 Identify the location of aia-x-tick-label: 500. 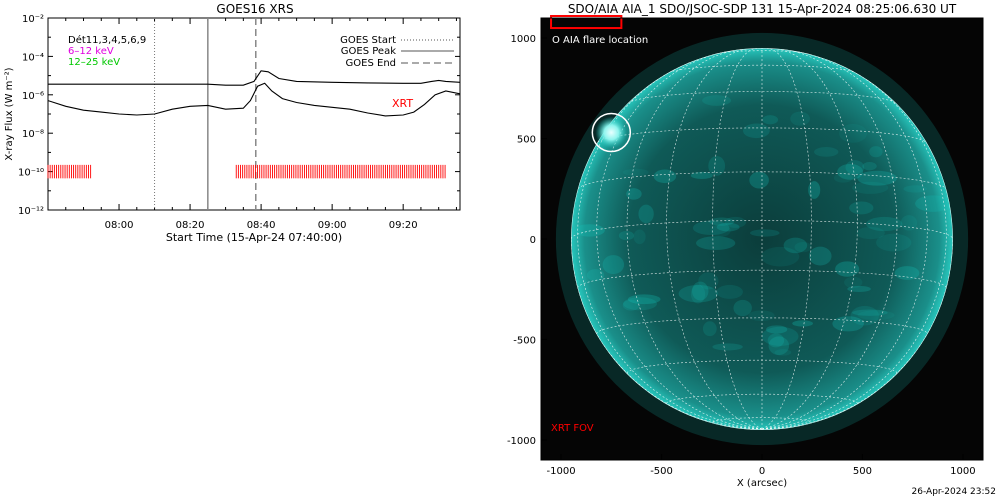
(862, 471).